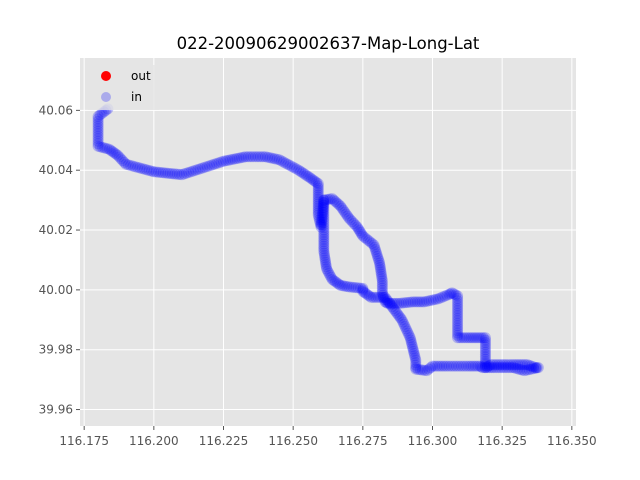 This screenshot has height=480, width=640. I want to click on y-tick-label: 40.02, so click(56, 230).